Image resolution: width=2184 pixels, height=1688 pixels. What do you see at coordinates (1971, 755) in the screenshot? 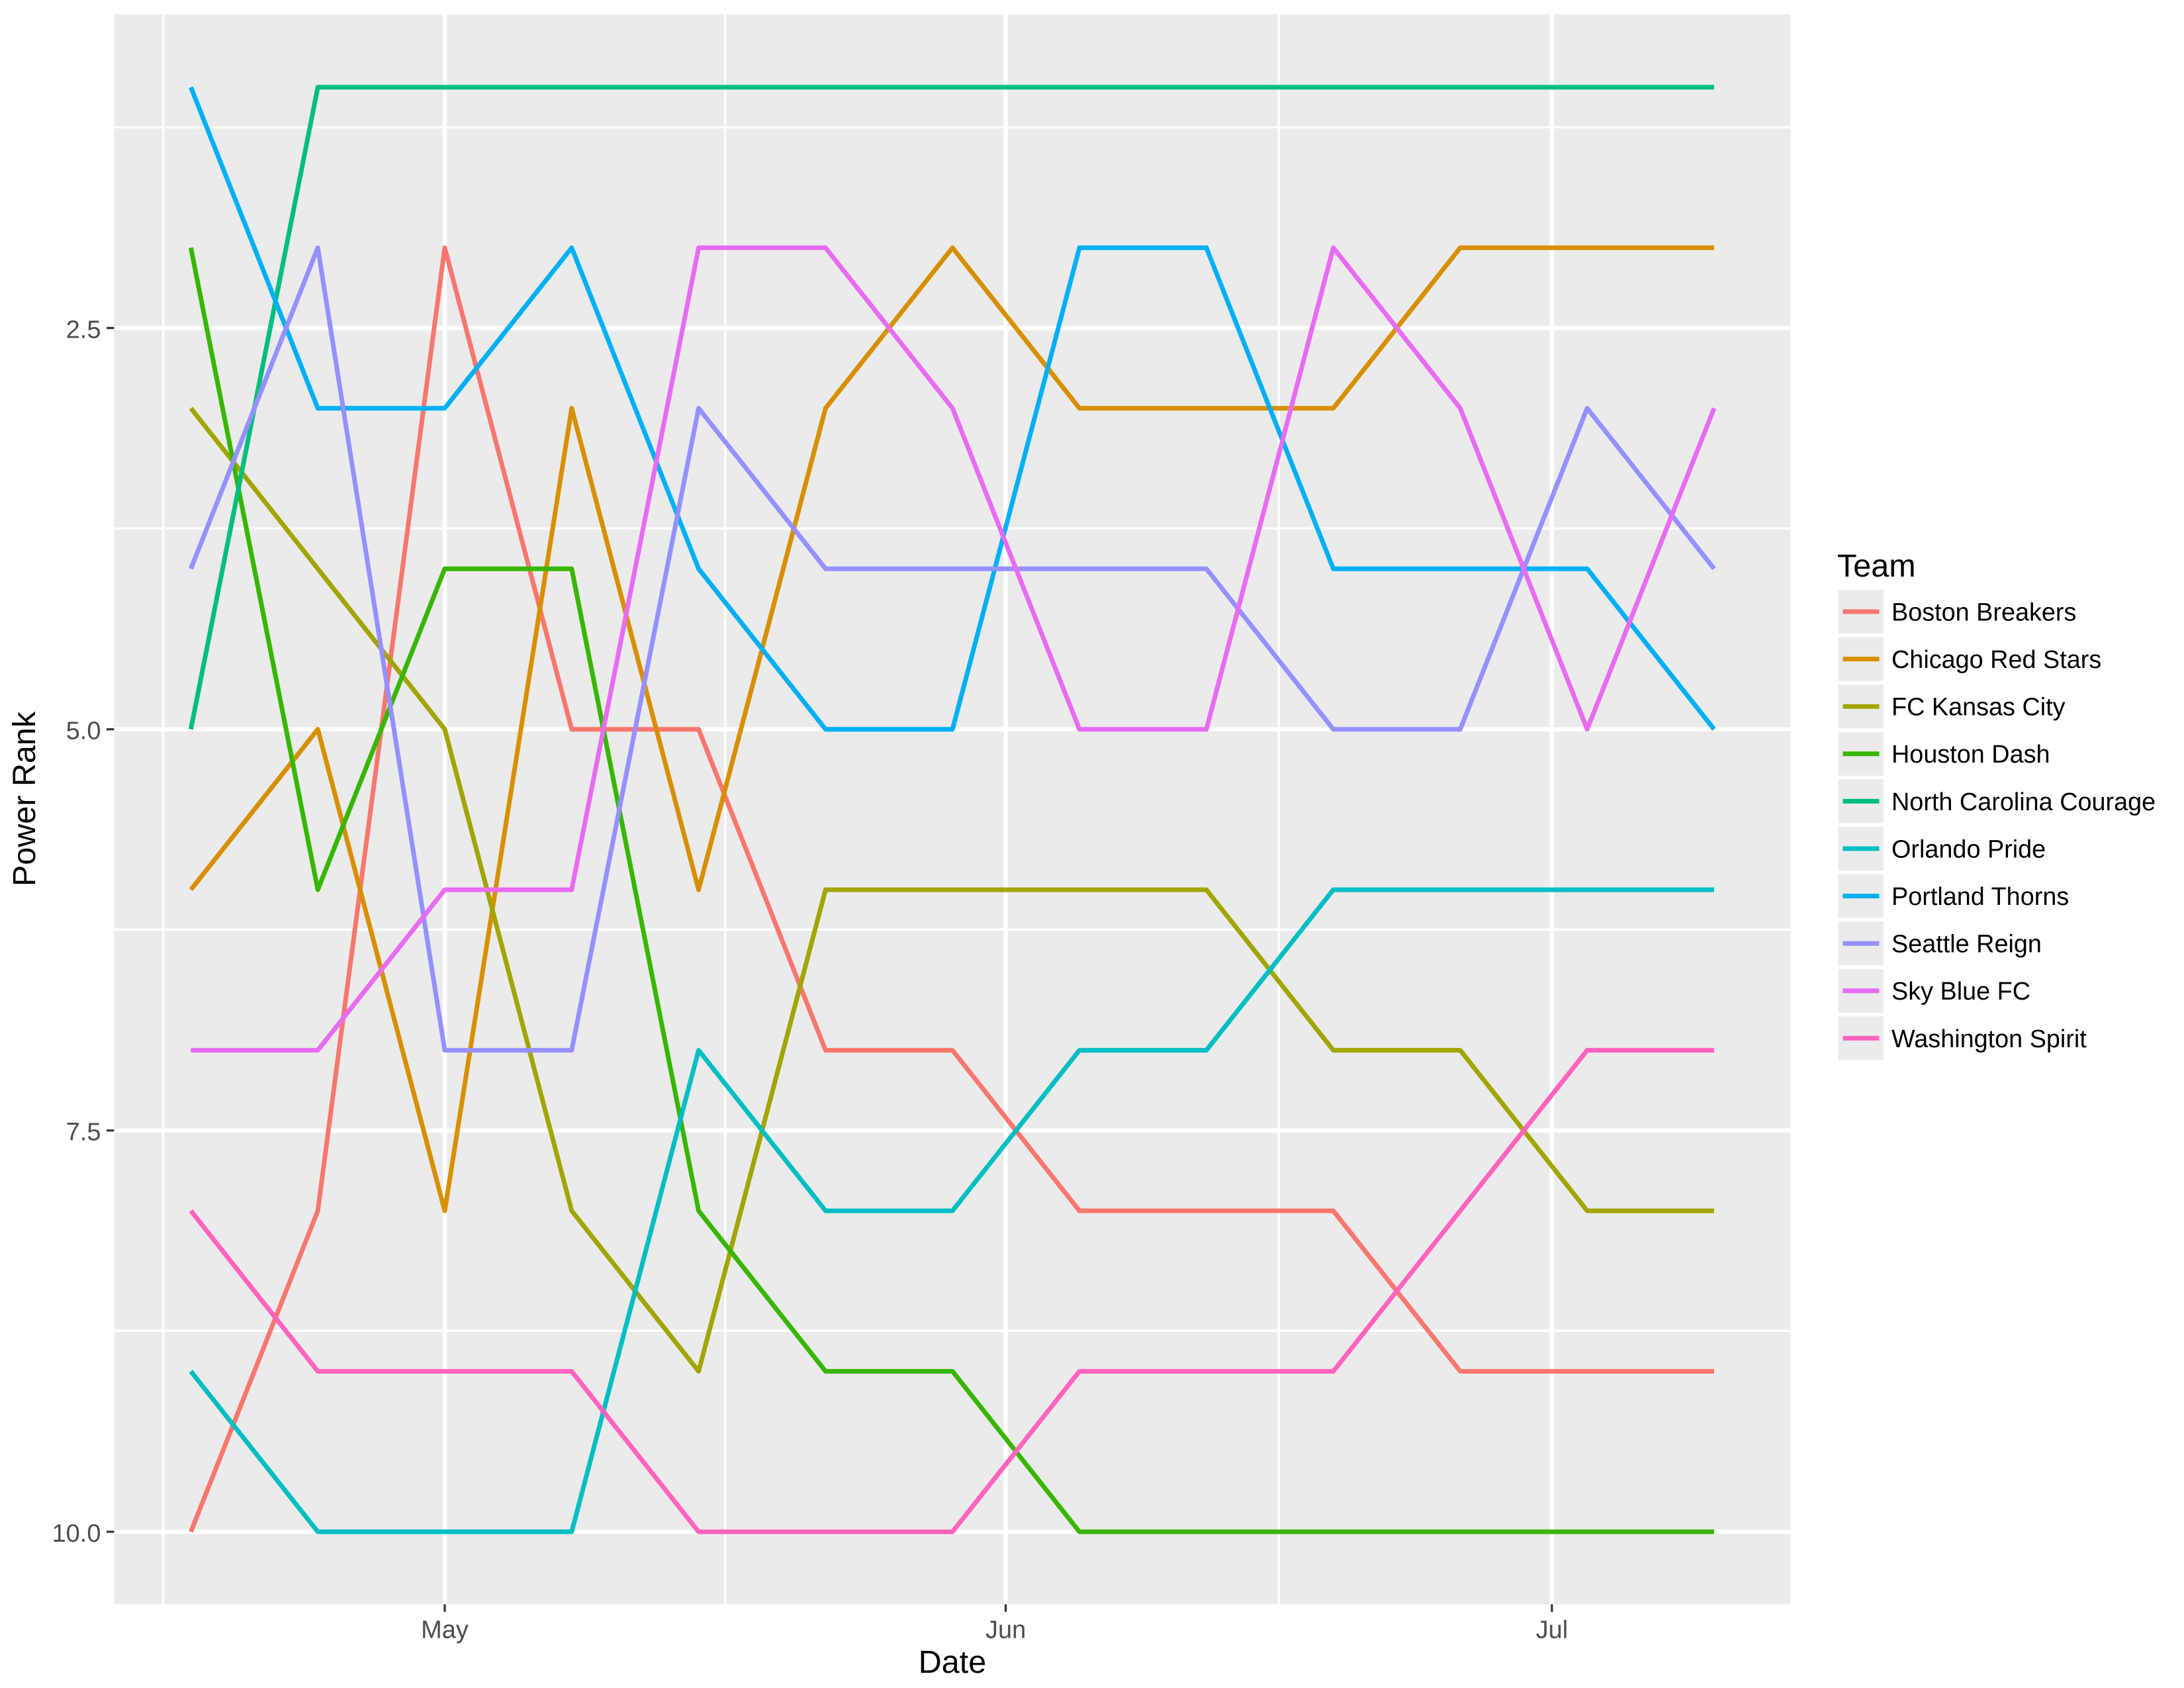
I see `svg-text: Houston Dash` at bounding box center [1971, 755].